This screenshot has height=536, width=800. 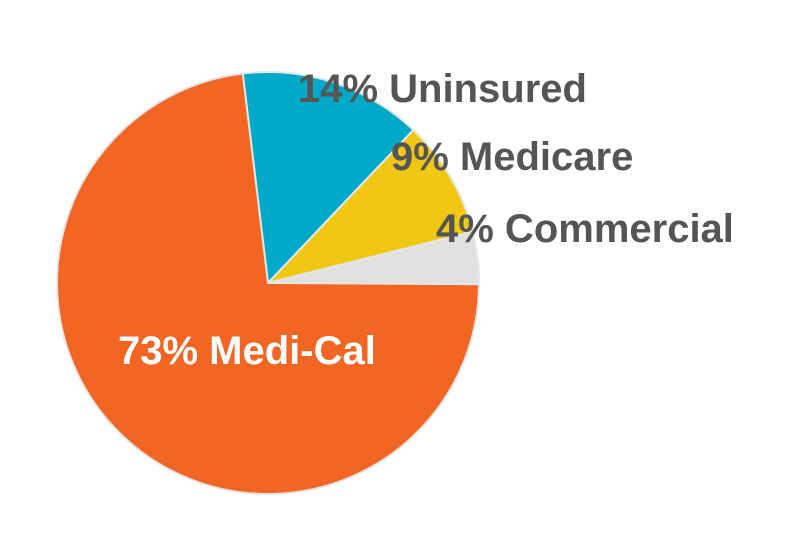 I want to click on pie-slice-uninsured, so click(x=328, y=178).